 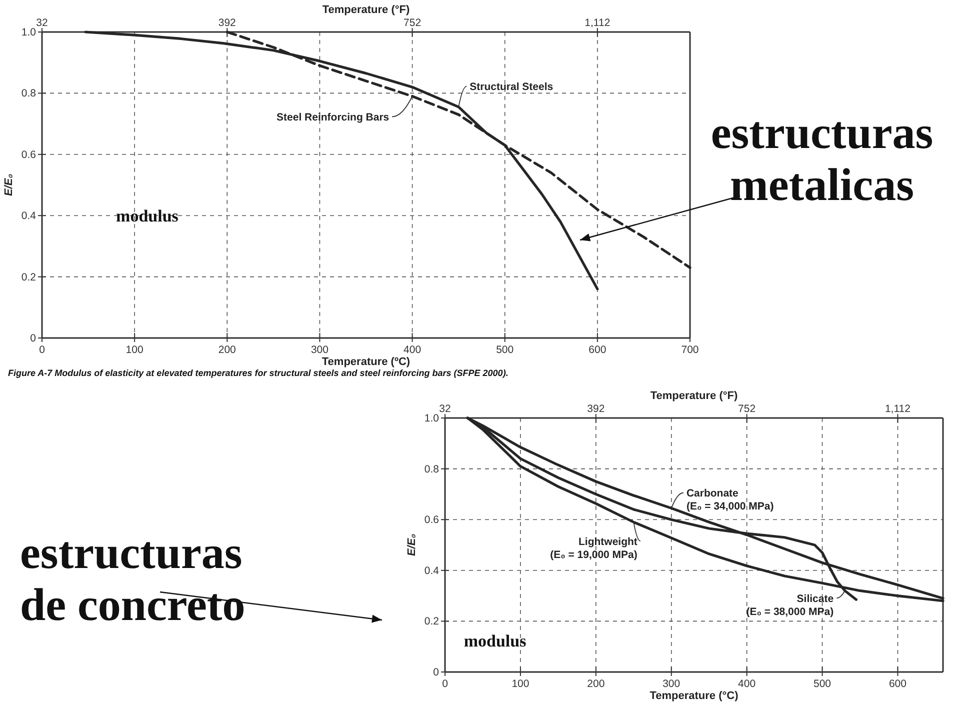 What do you see at coordinates (366, 362) in the screenshot?
I see `x-axis-title: Temperature (ºC)` at bounding box center [366, 362].